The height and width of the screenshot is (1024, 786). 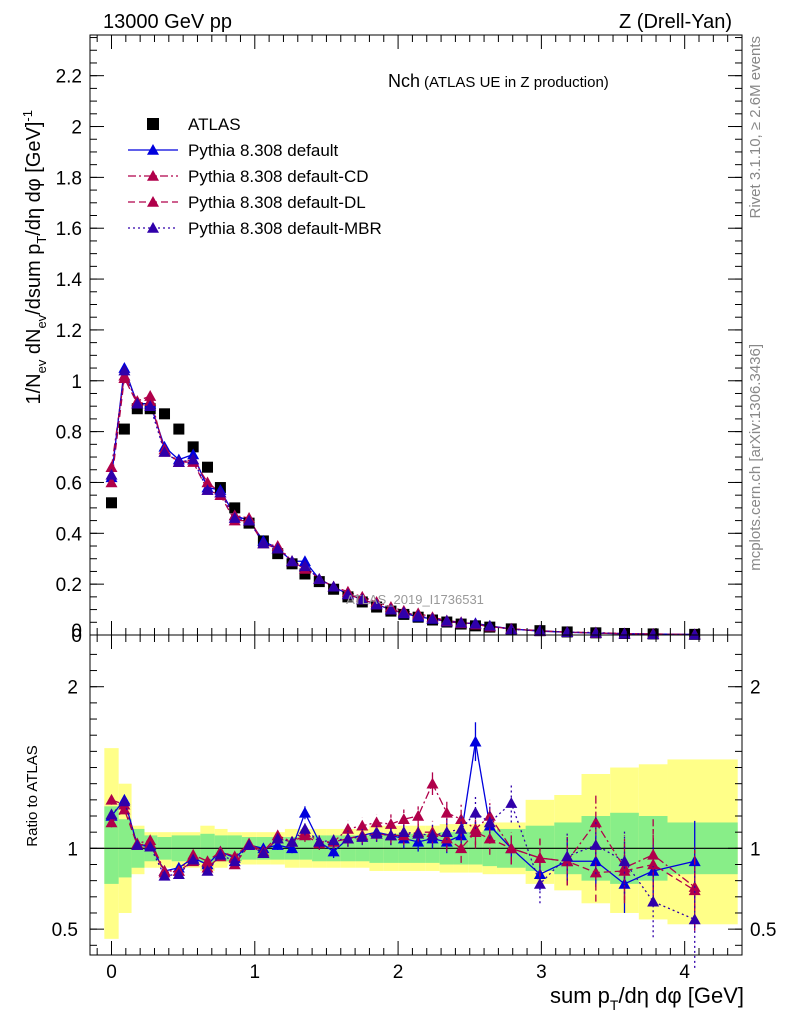 What do you see at coordinates (415, 599) in the screenshot?
I see `analysis-watermark: ATLAS_2019_I1736531` at bounding box center [415, 599].